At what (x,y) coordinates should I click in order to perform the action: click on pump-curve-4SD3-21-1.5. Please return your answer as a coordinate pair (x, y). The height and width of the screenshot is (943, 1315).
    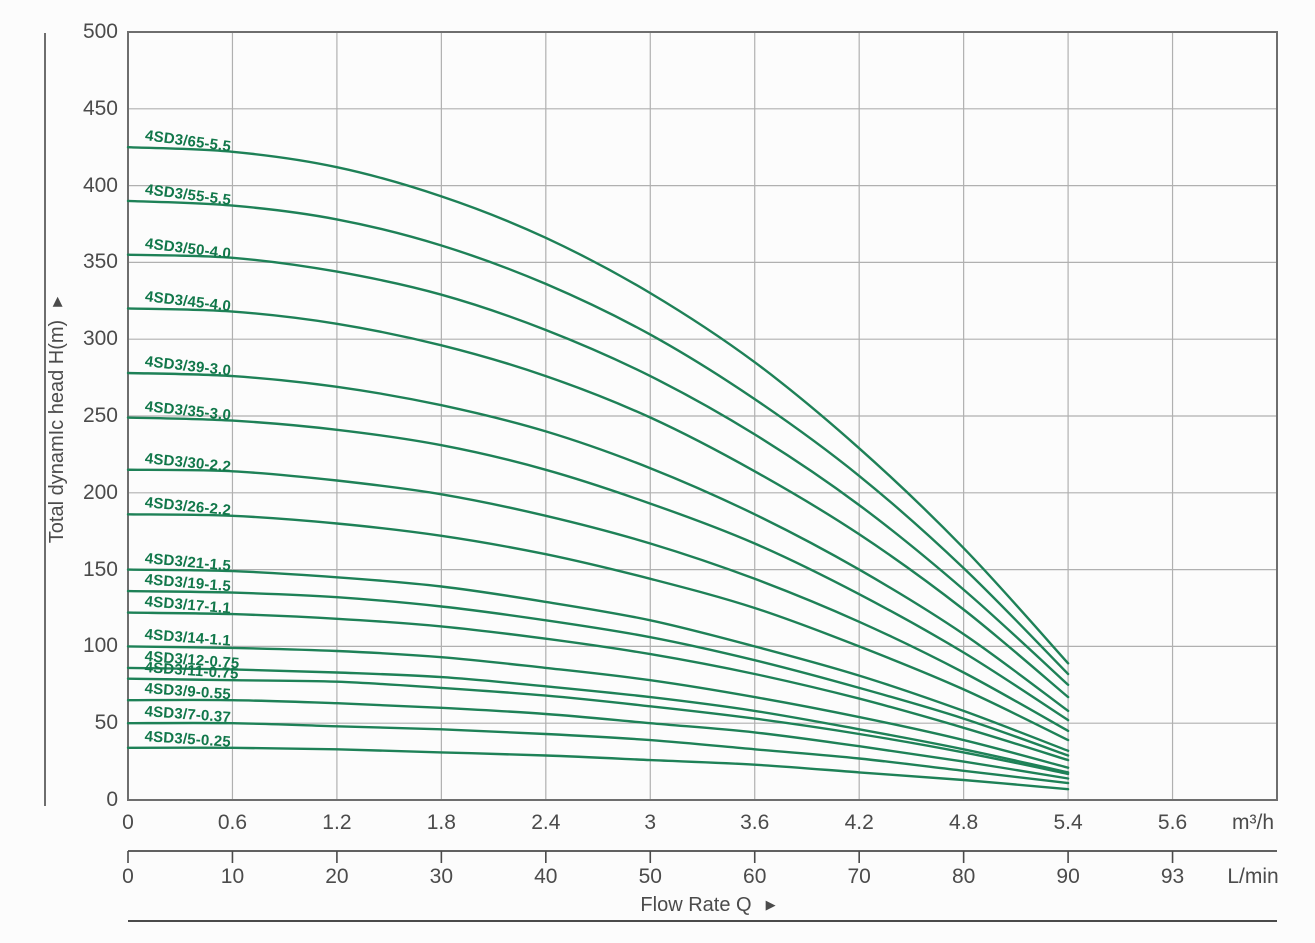
    Looking at the image, I should click on (598, 660).